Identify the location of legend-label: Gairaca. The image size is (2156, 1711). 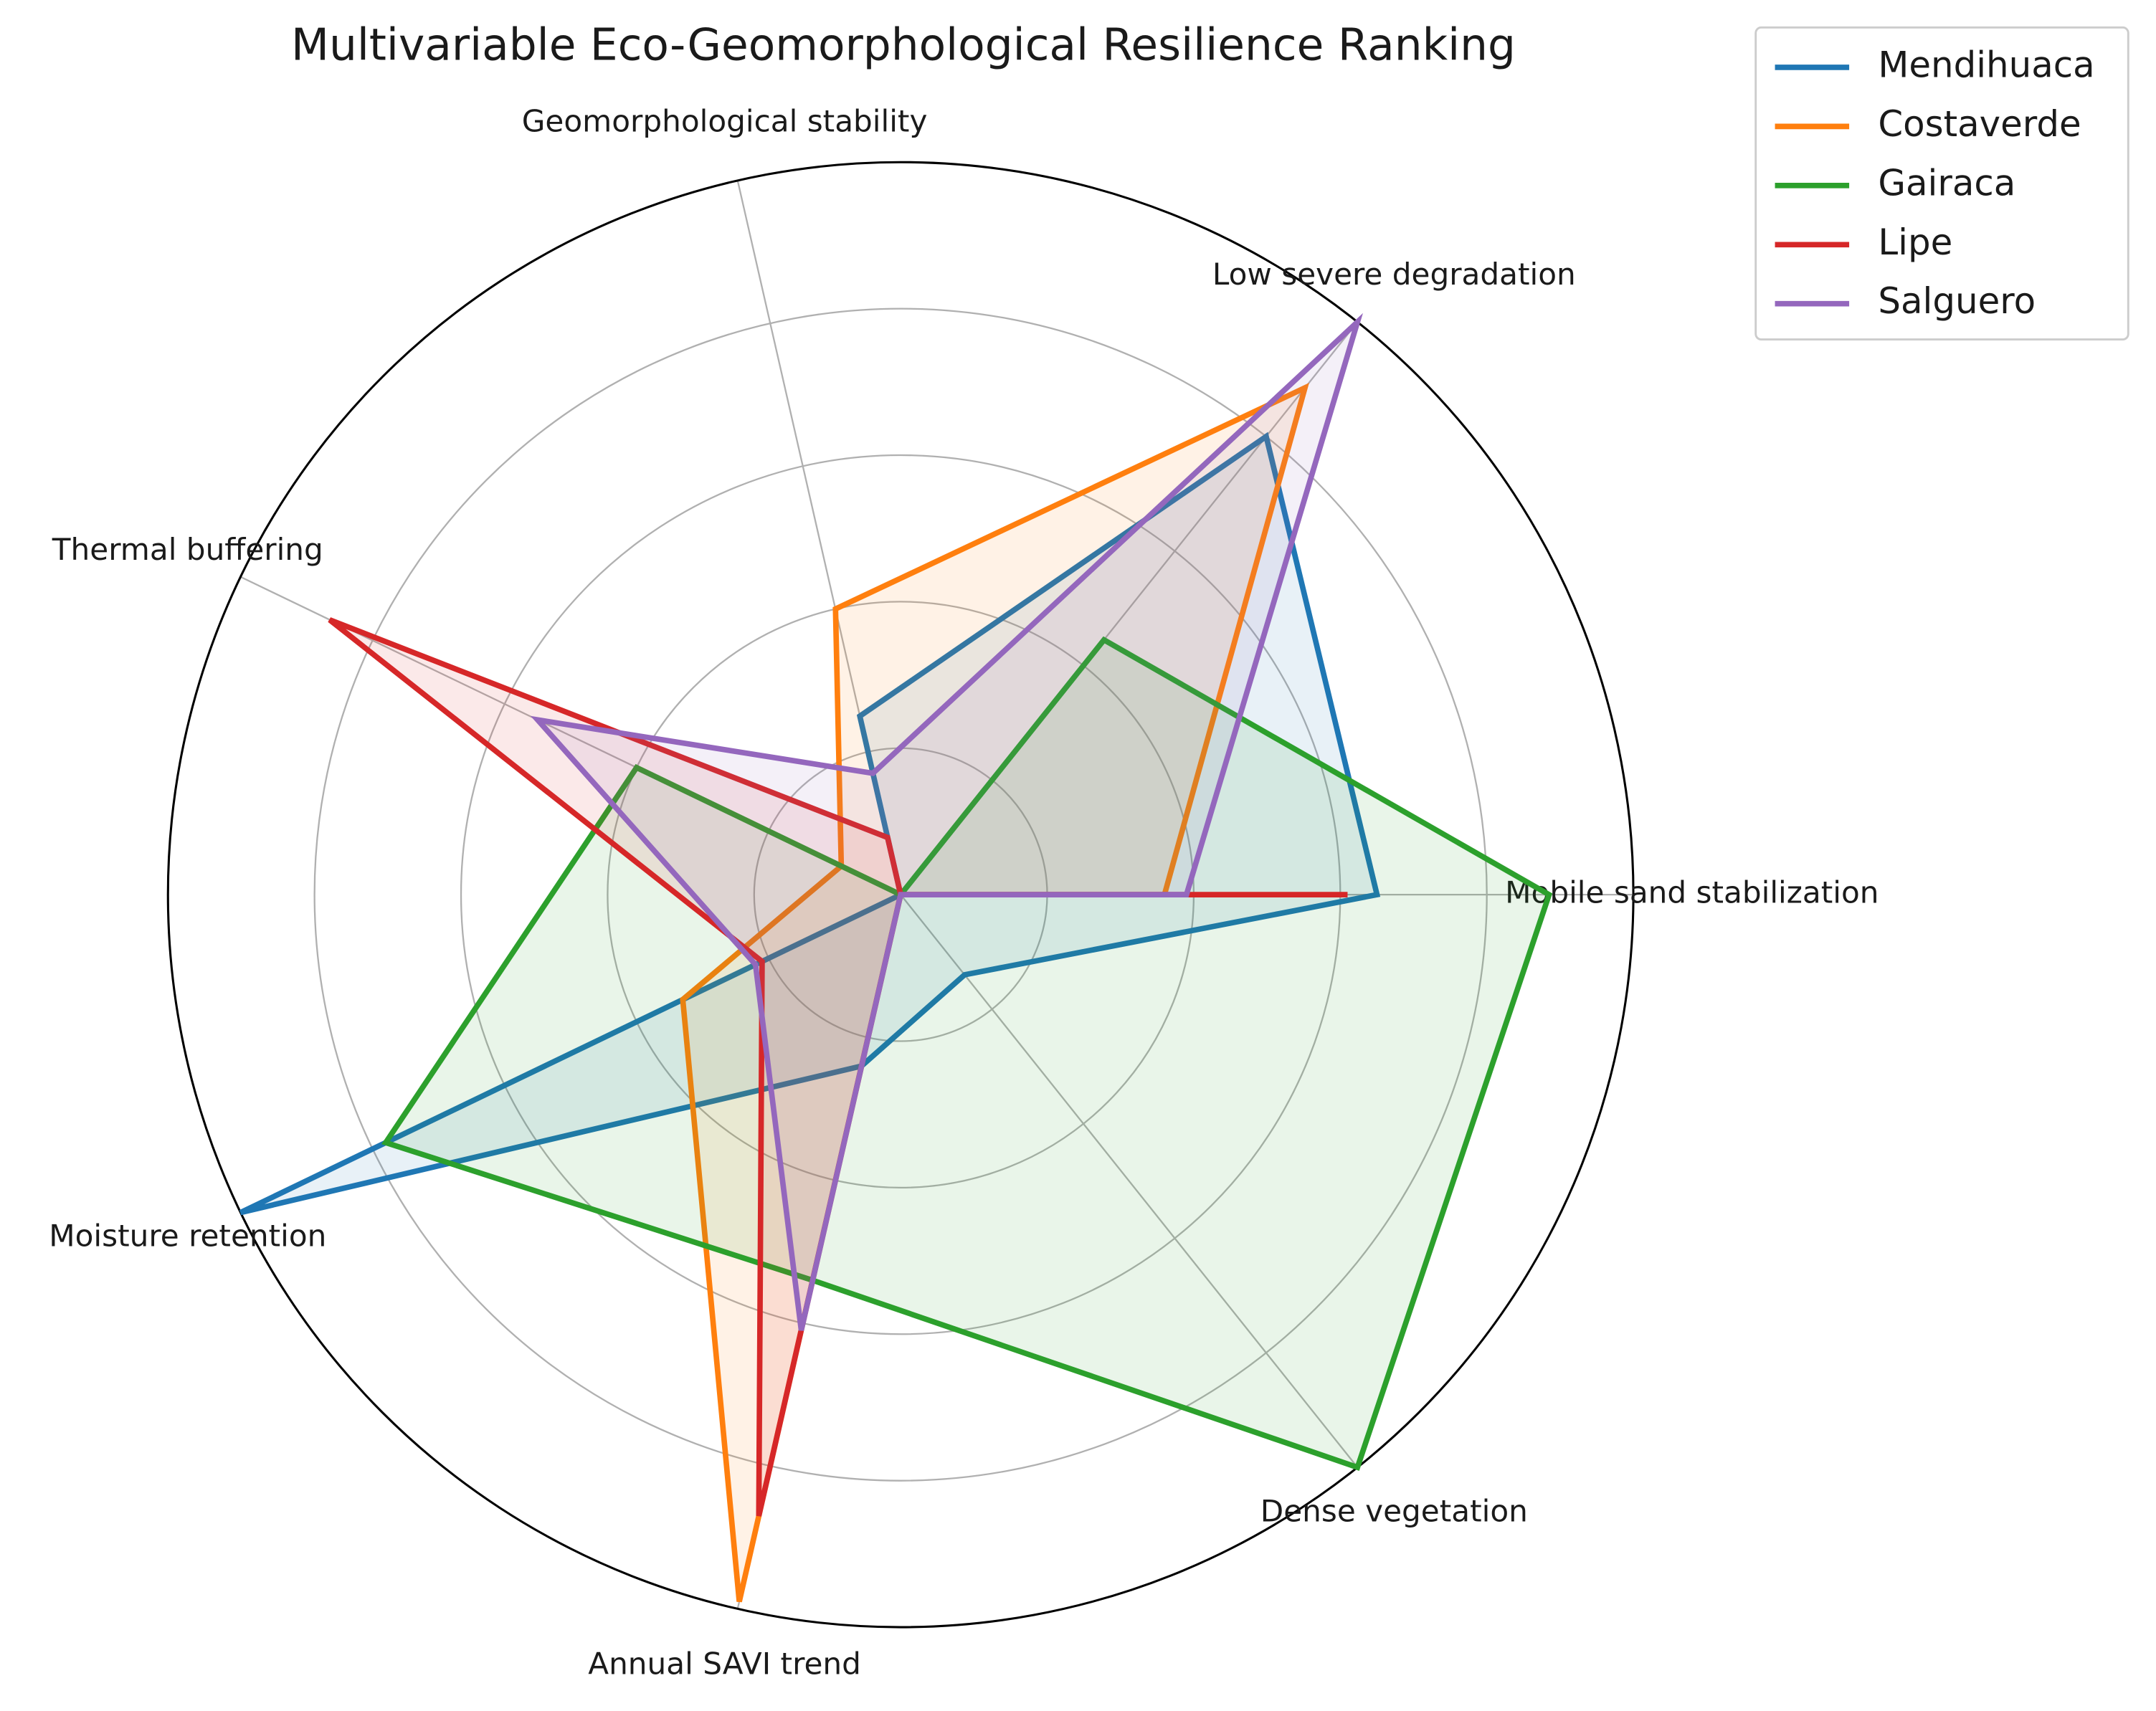
(1946, 183).